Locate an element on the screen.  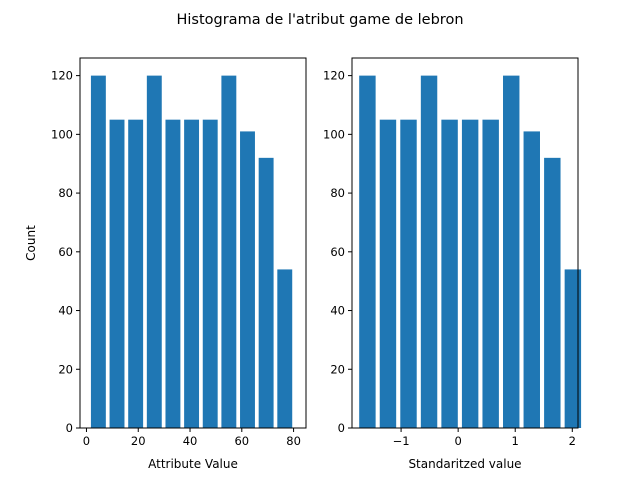
x-tick-label: 40 is located at coordinates (190, 441).